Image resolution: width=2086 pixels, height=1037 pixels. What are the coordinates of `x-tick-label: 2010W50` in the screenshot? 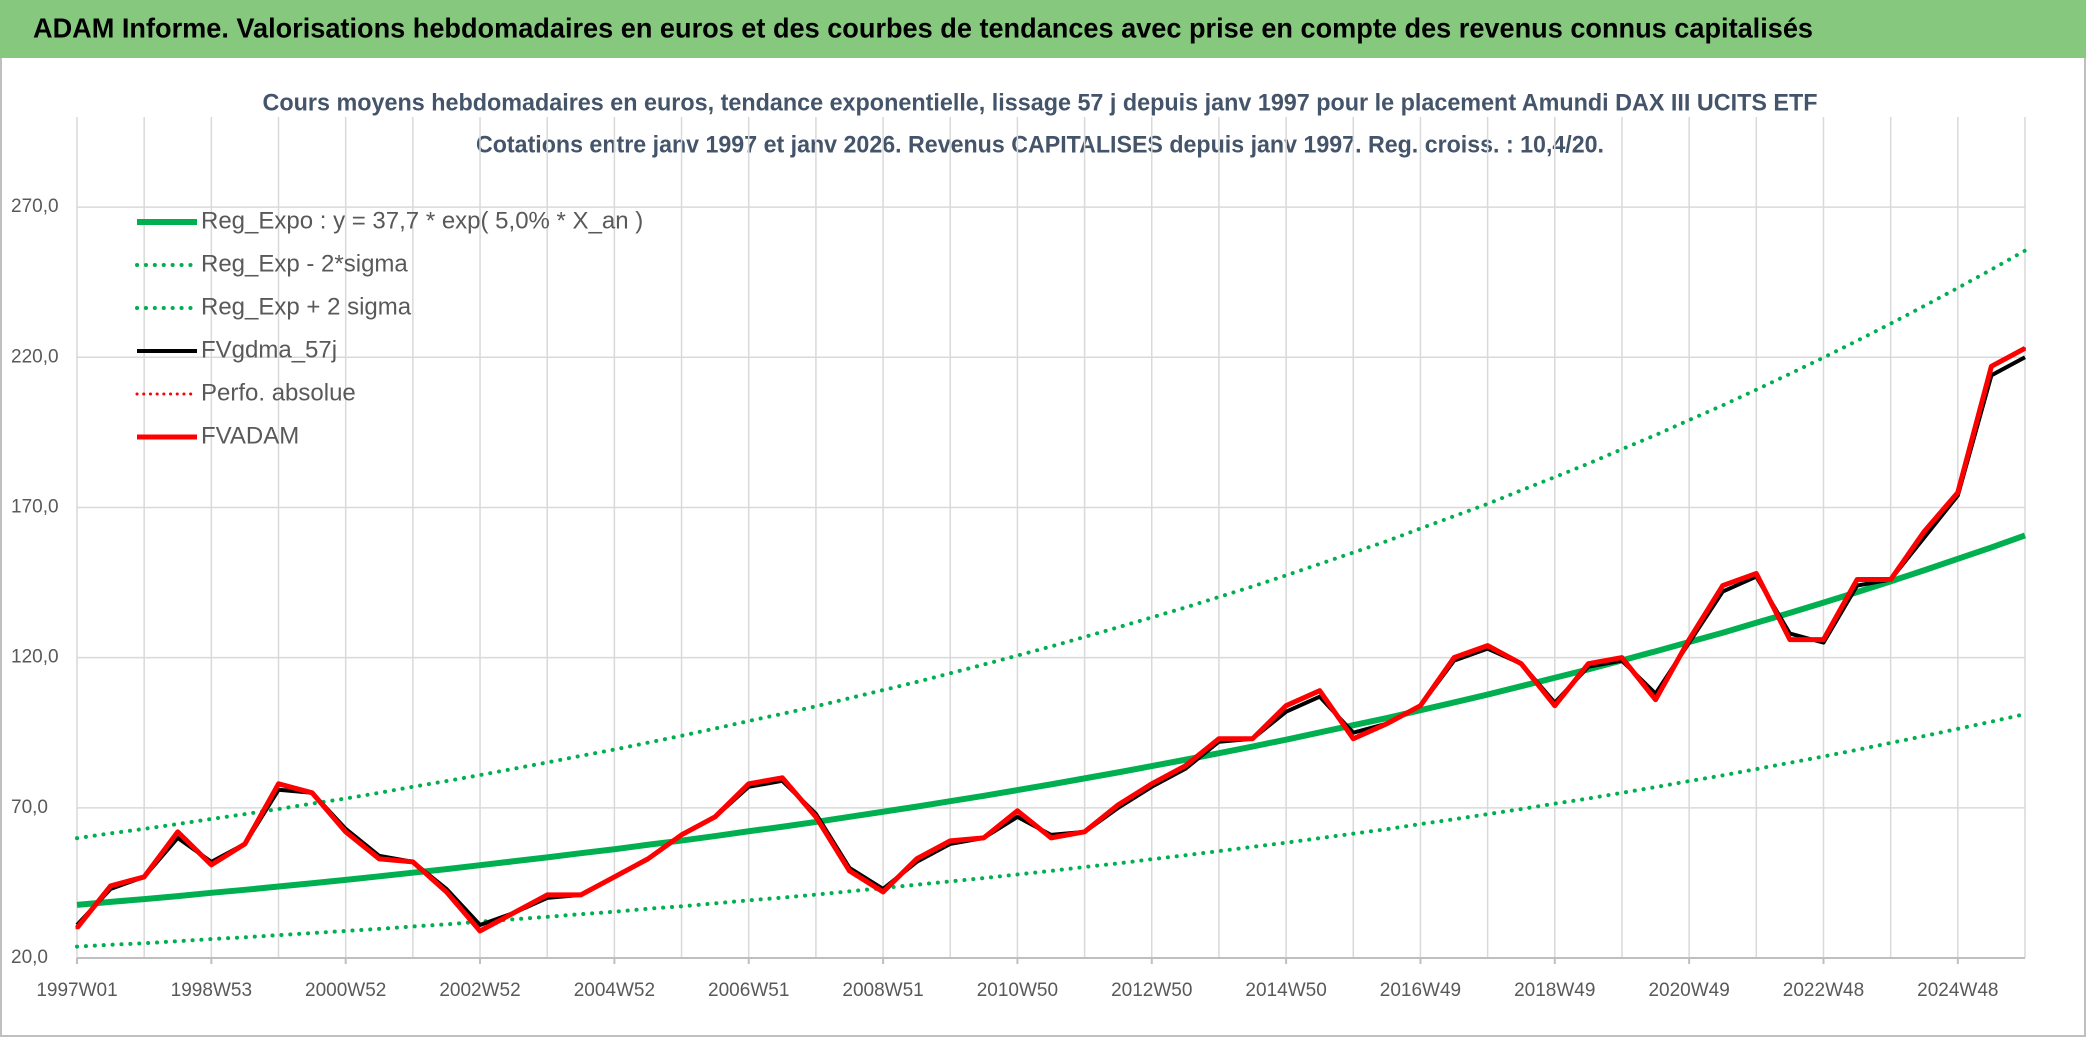 It's located at (1017, 990).